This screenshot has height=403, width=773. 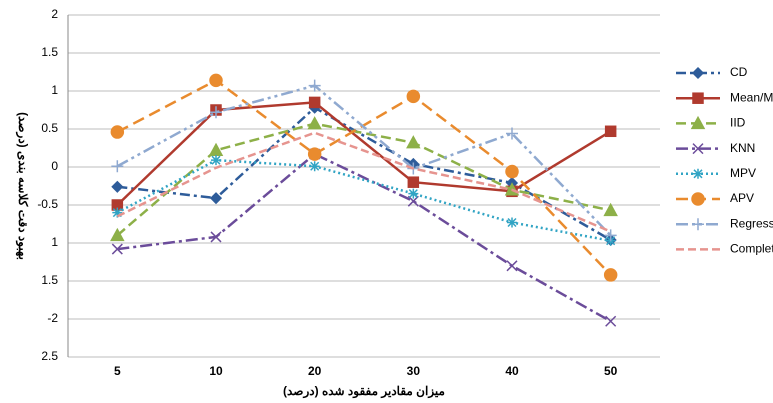 I want to click on series-line, so click(x=363, y=200).